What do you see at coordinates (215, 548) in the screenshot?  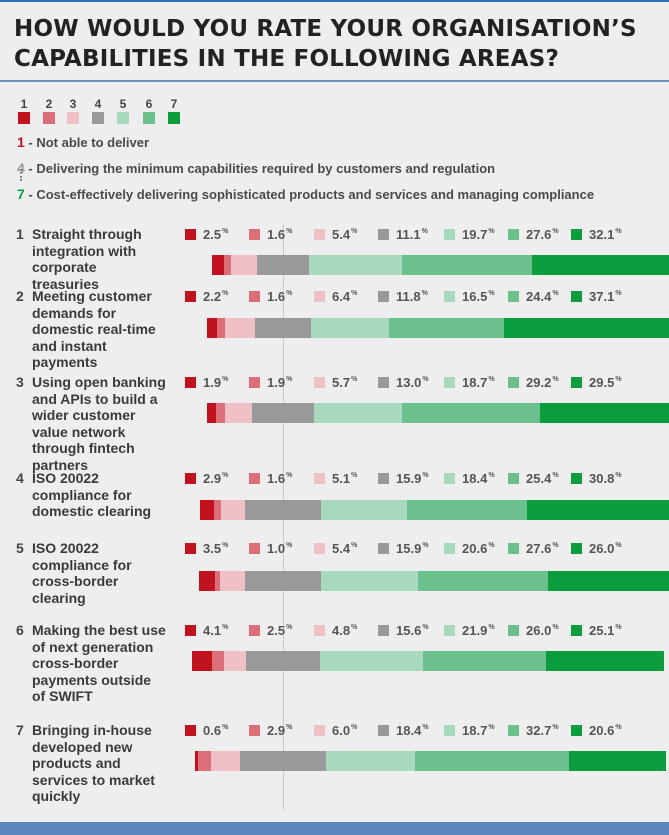 I see `value-label: 3.5%` at bounding box center [215, 548].